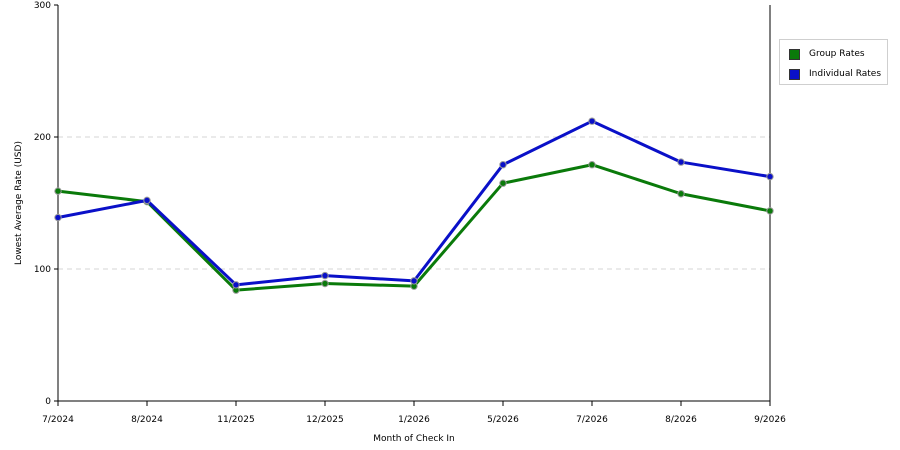 Image resolution: width=900 pixels, height=450 pixels. What do you see at coordinates (19, 203) in the screenshot?
I see `y-axis-title: Lowest Average Rate (USD)` at bounding box center [19, 203].